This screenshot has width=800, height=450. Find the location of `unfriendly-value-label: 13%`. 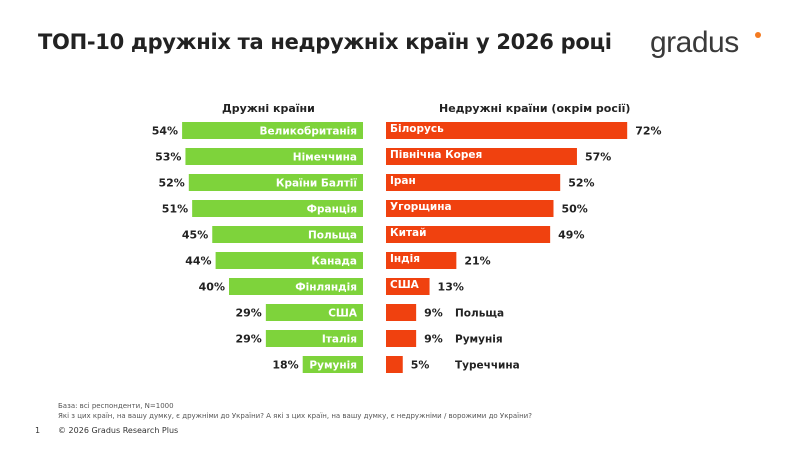

unfriendly-value-label: 13% is located at coordinates (451, 287).